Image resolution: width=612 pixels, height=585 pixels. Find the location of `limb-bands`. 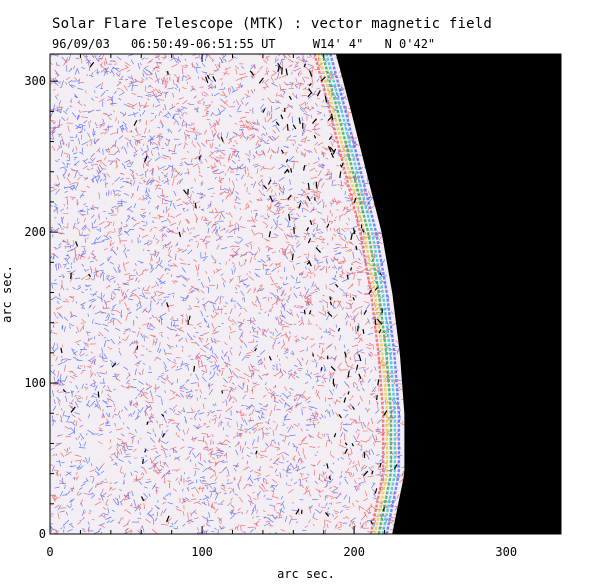

limb-bands is located at coordinates (357, 294).